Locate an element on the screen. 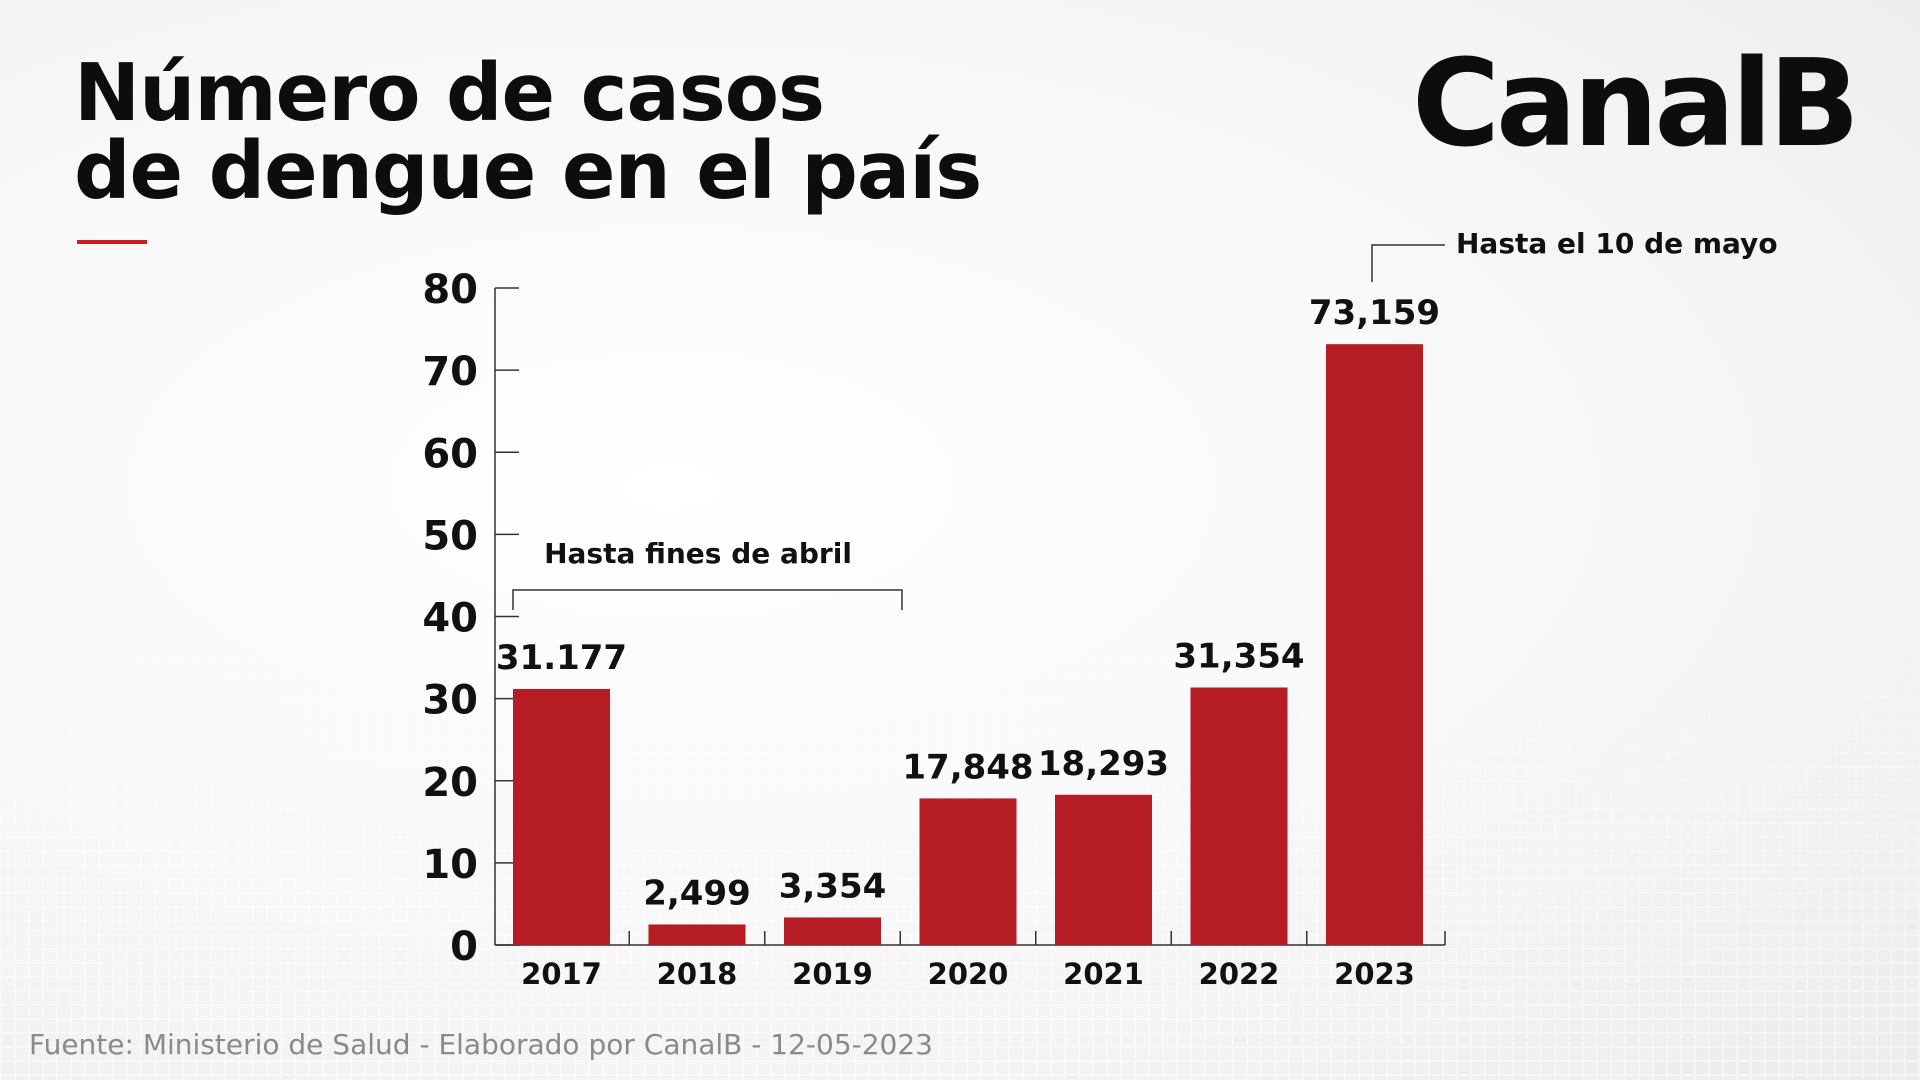 The width and height of the screenshot is (1920, 1080). data-label: 17,848 is located at coordinates (967, 767).